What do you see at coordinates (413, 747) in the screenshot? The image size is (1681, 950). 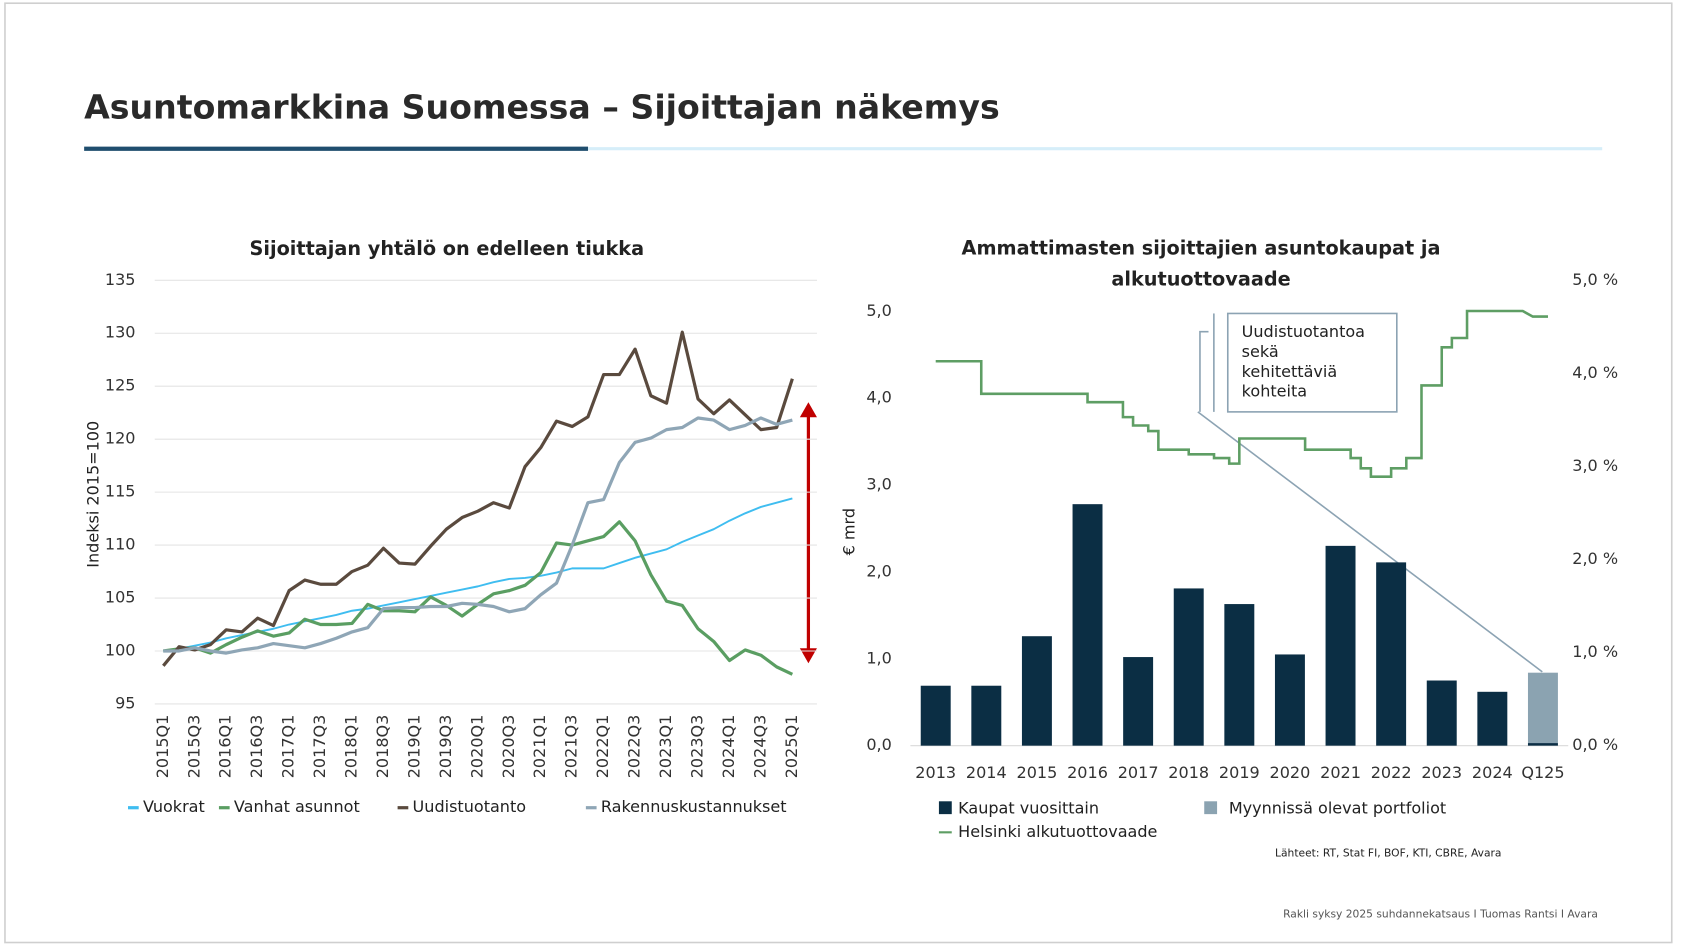 I see `x-tick-label: 2019Q1` at bounding box center [413, 747].